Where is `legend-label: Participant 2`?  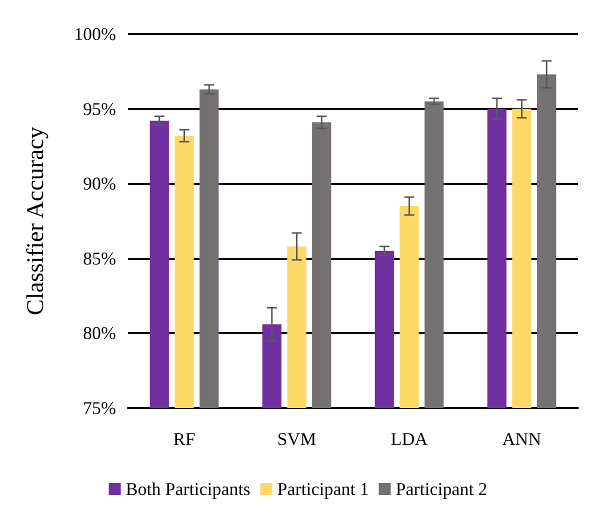 legend-label: Participant 2 is located at coordinates (442, 489).